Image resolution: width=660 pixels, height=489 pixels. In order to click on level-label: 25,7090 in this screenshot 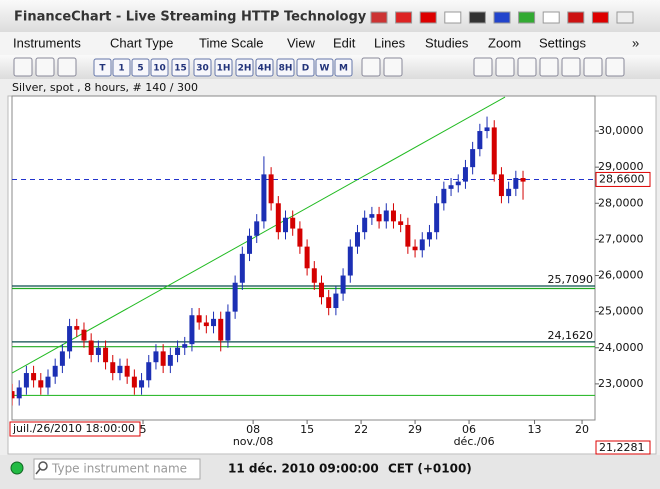, I will do `click(571, 279)`.